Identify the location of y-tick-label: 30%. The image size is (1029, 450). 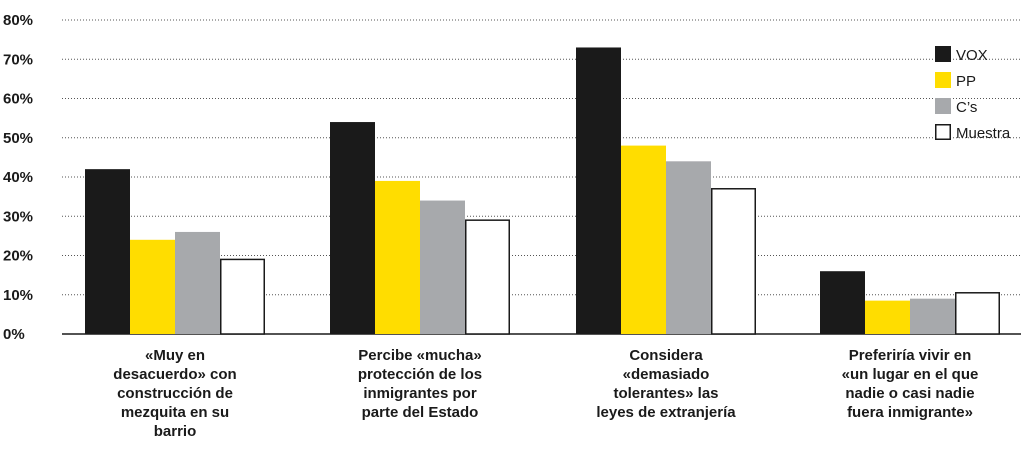
(18, 216).